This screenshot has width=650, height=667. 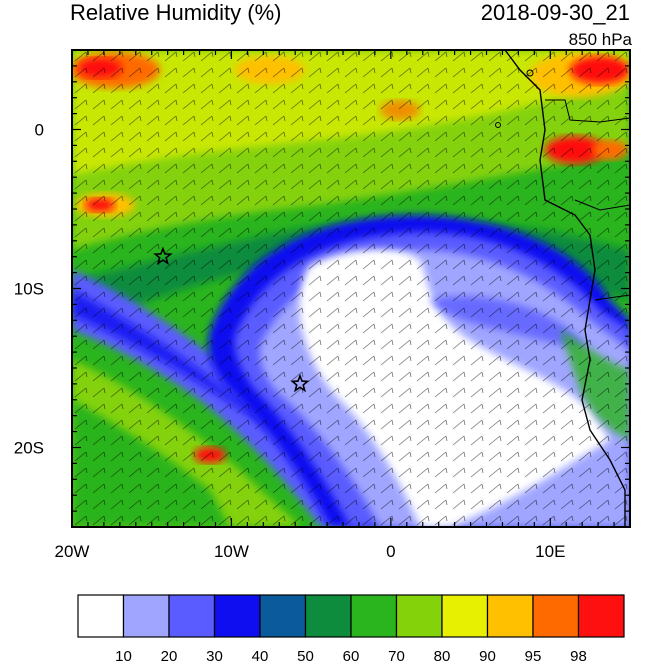 I want to click on longitude-labels: 20W 10W 0 10E, so click(x=310, y=551).